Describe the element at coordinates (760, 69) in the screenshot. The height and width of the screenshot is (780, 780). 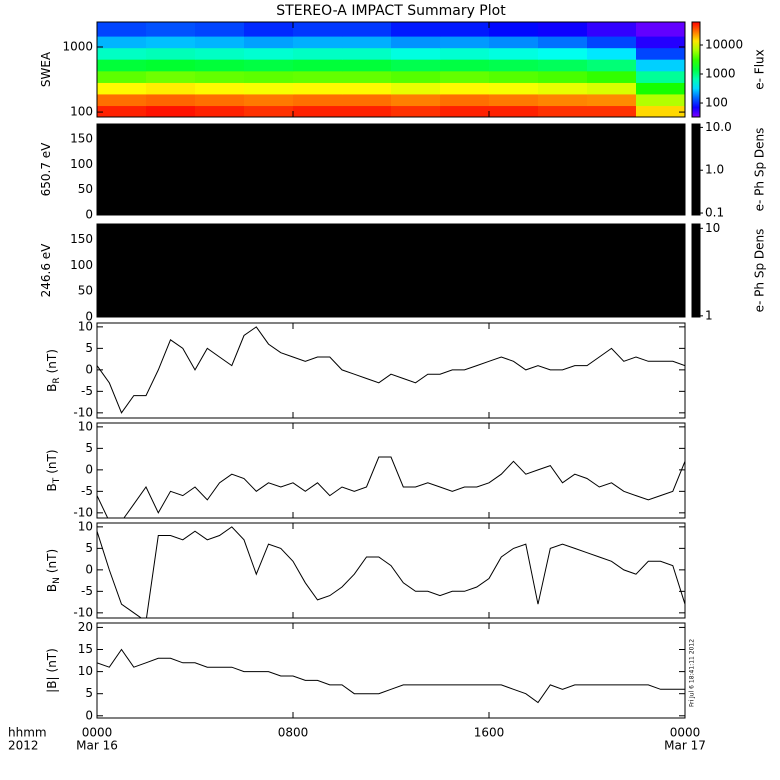
I see `colorbar-label: e- Flux` at that location.